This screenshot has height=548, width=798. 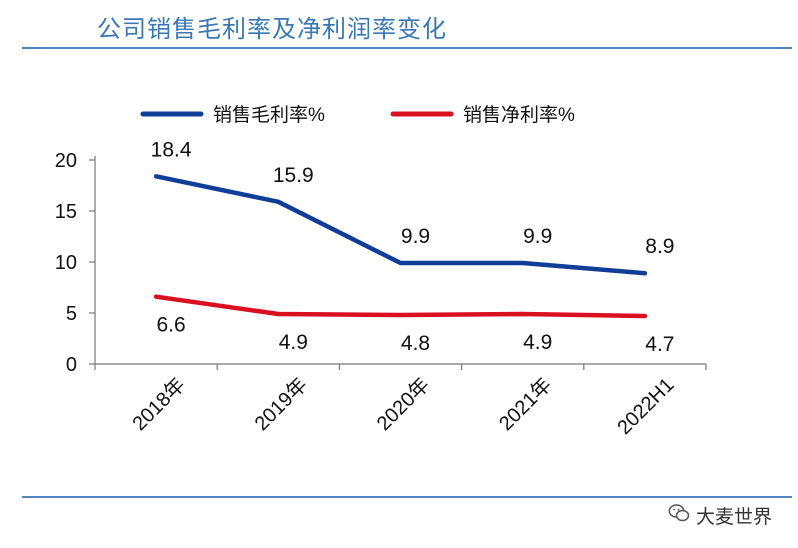 I want to click on y-tick-label: 10, so click(x=66, y=263).